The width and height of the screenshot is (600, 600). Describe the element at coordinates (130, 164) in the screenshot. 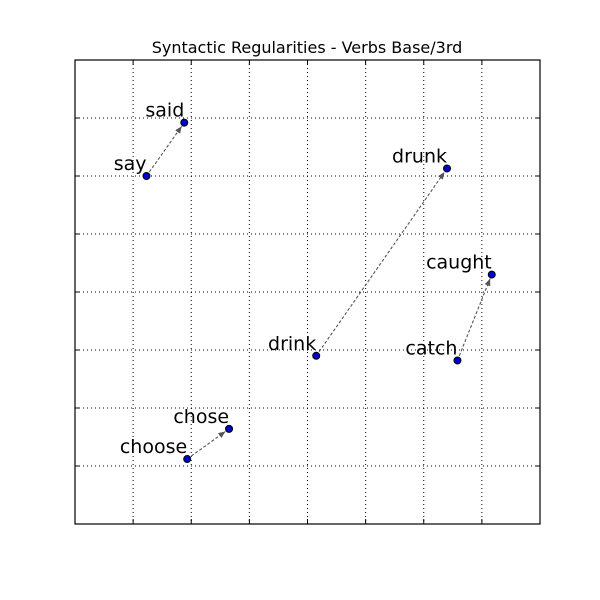

I see `label-say: say` at that location.